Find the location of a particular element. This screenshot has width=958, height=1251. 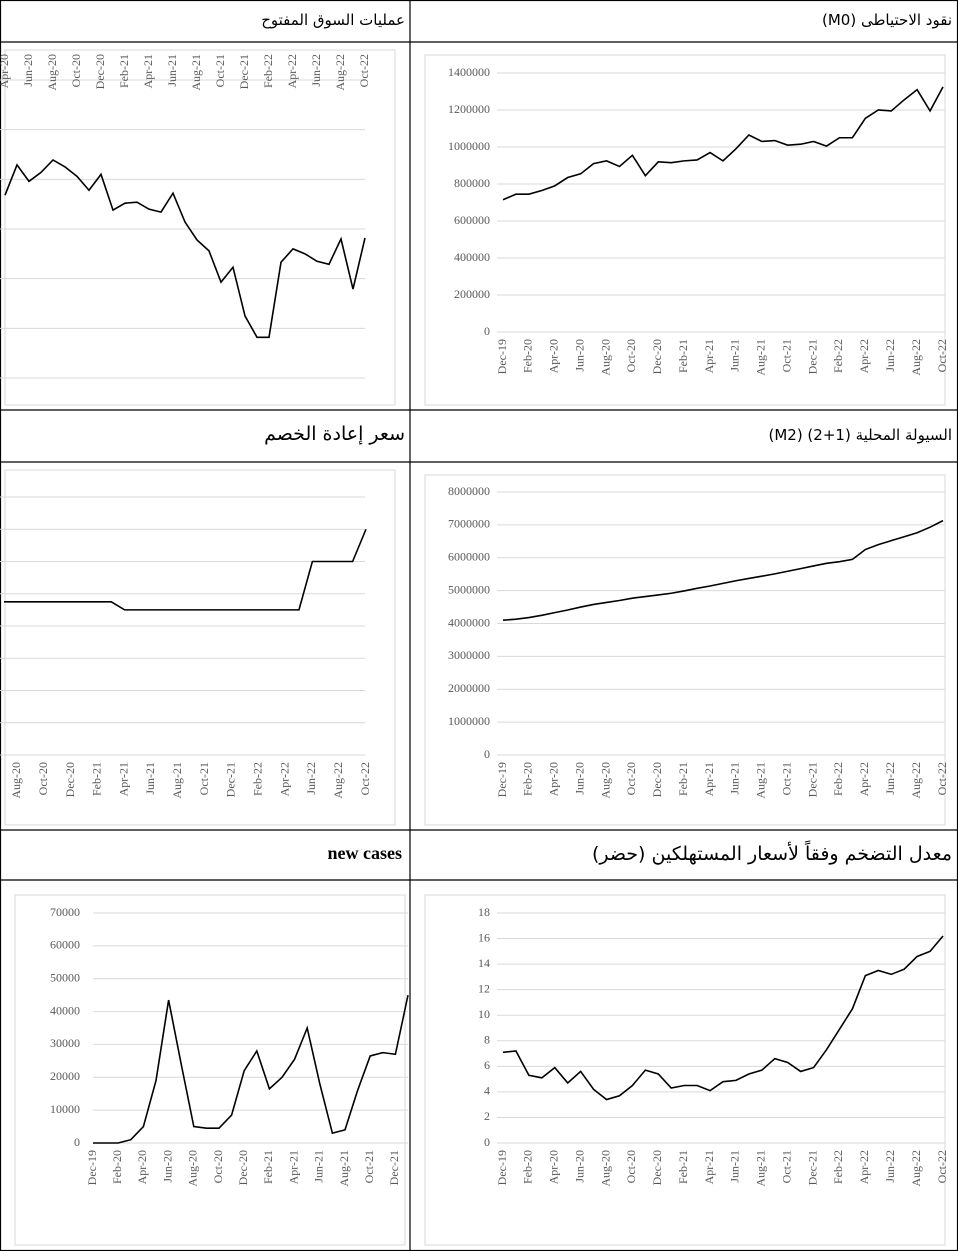

panel-header: السيولة المحلية (1+2) (M2) is located at coordinates (860, 434).